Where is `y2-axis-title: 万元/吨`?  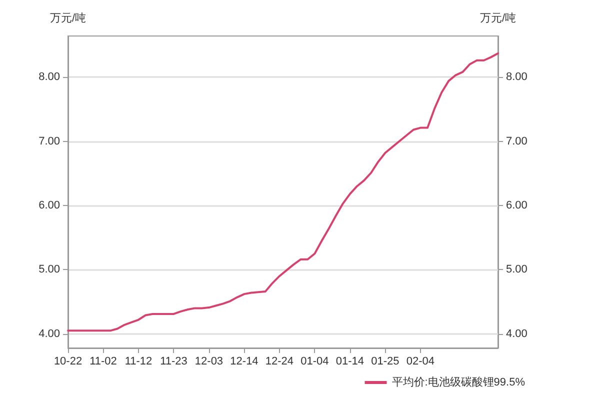 y2-axis-title: 万元/吨 is located at coordinates (498, 18).